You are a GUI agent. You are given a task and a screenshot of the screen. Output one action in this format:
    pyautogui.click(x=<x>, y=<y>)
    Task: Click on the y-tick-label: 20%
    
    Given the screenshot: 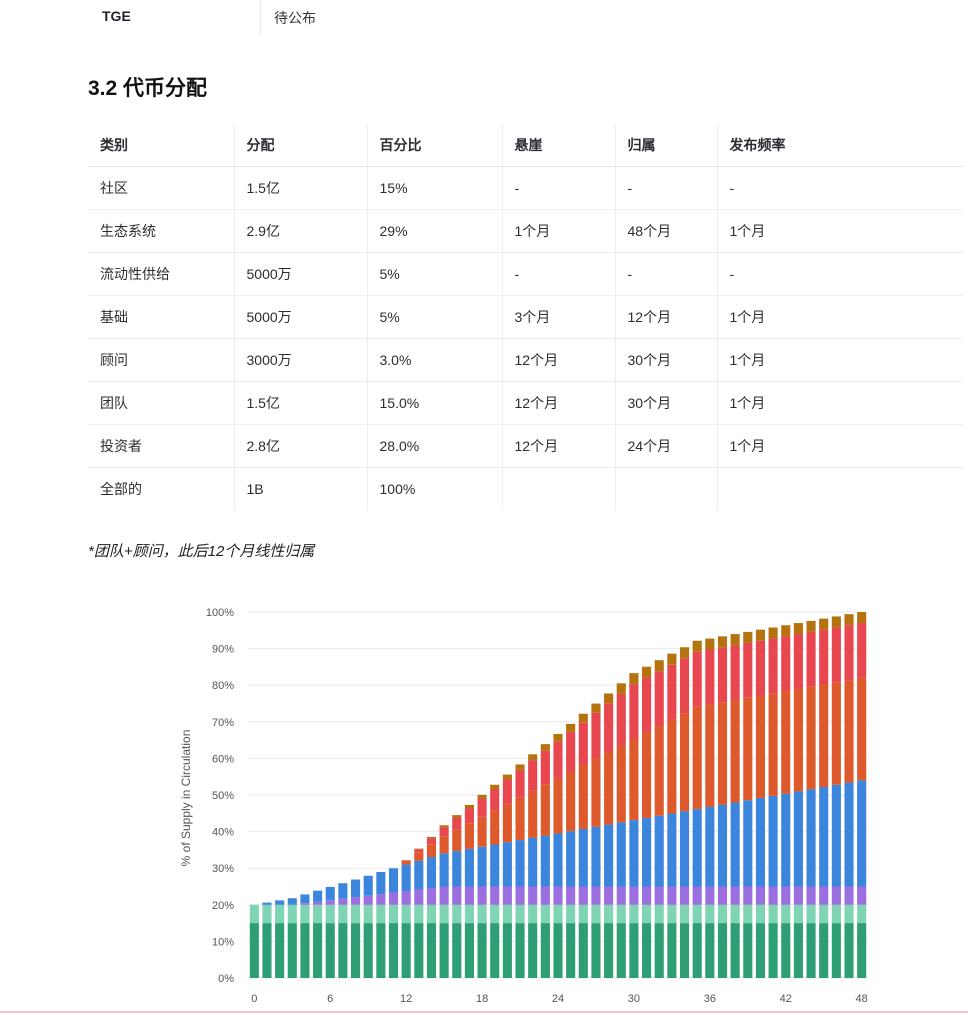 What is the action you would take?
    pyautogui.click(x=223, y=906)
    